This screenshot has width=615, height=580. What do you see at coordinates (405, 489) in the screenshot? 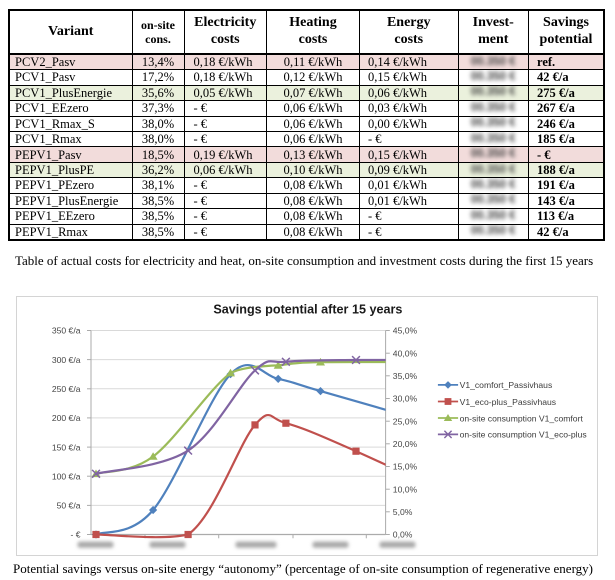
I see `svg-text: 10,0%` at bounding box center [405, 489].